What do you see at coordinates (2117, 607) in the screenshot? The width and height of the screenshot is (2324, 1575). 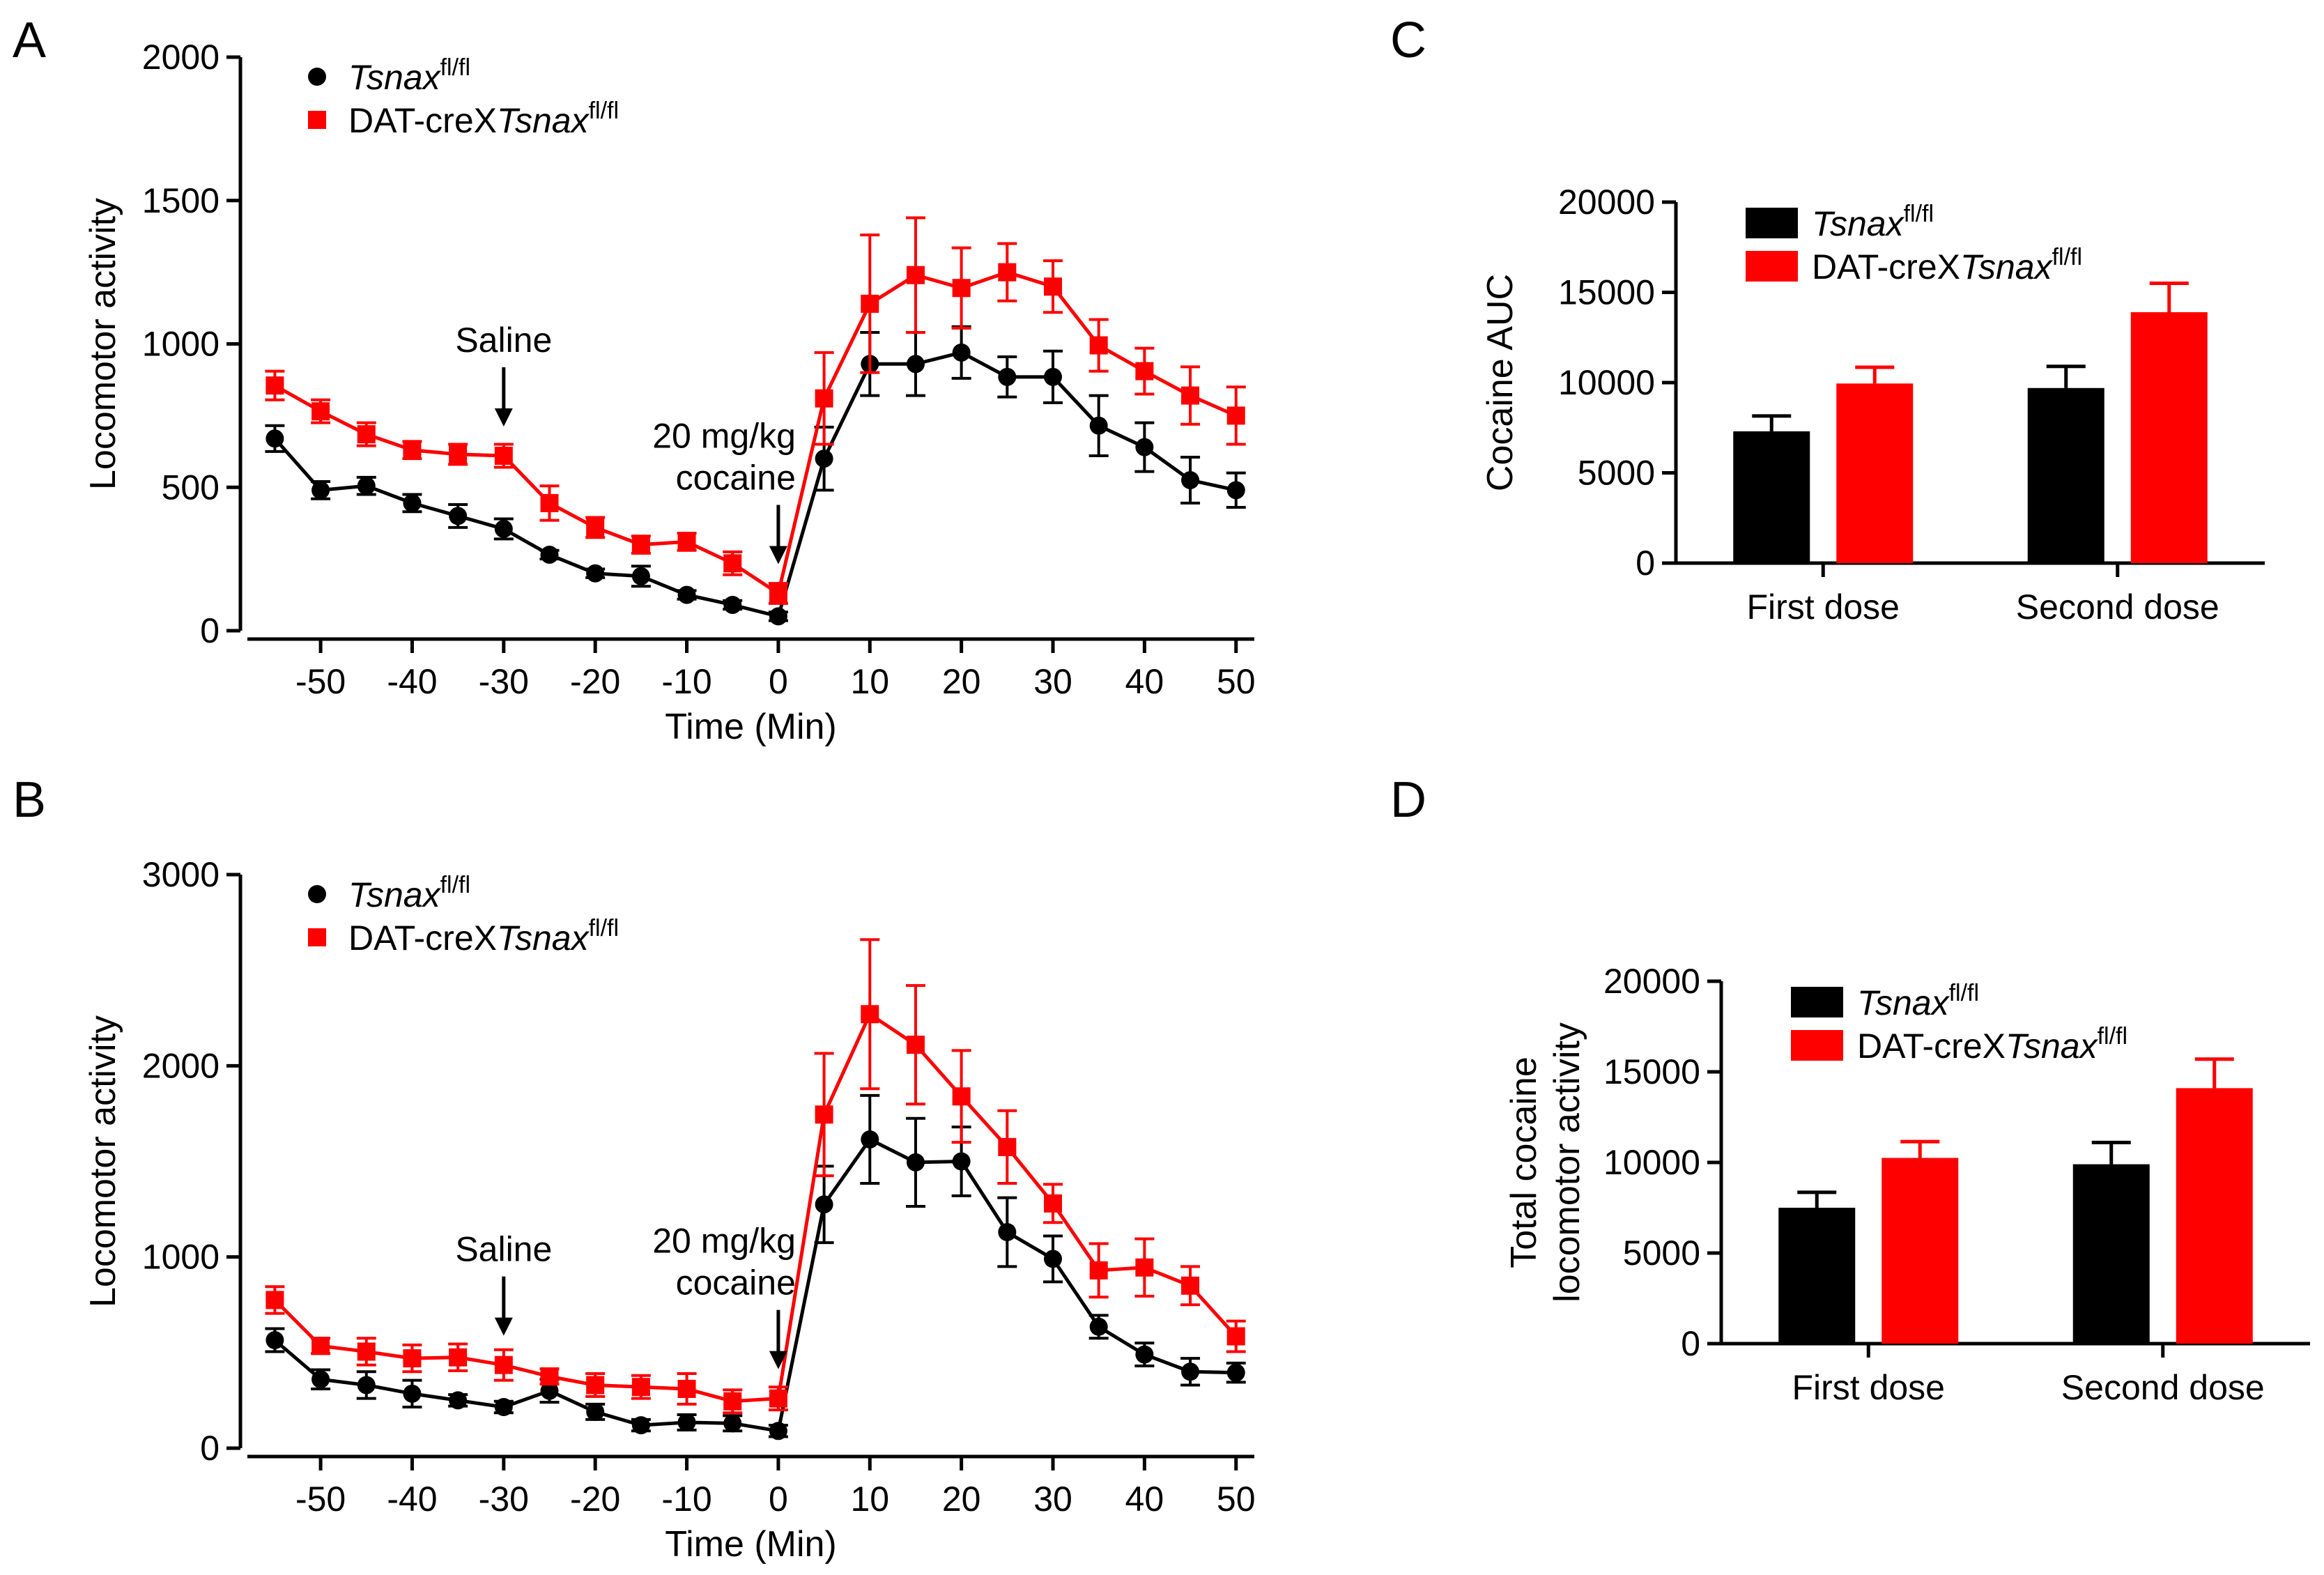 I see `x-category-label: Second dose` at bounding box center [2117, 607].